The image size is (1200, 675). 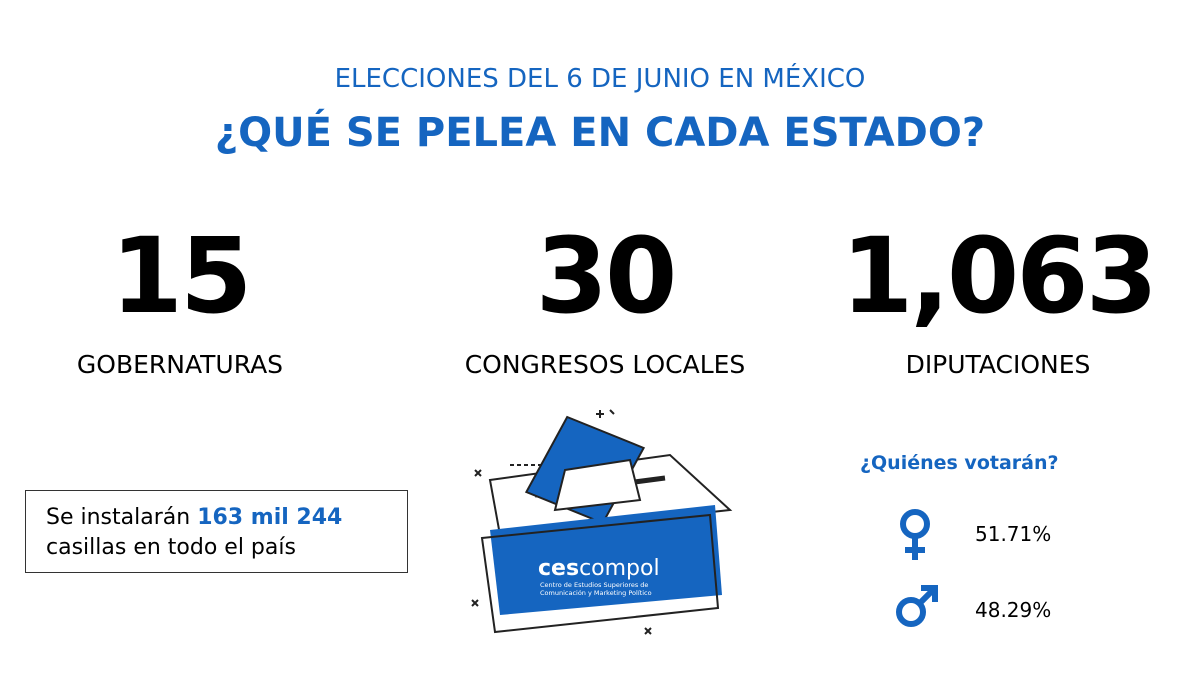 I want to click on note-text: Se instalarán, so click(x=118, y=517).